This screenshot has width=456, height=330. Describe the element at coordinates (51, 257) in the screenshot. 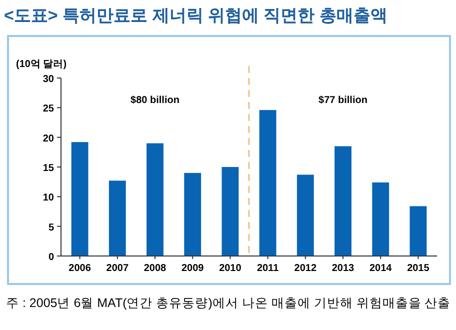

I see `y-tick-label: 0` at that location.